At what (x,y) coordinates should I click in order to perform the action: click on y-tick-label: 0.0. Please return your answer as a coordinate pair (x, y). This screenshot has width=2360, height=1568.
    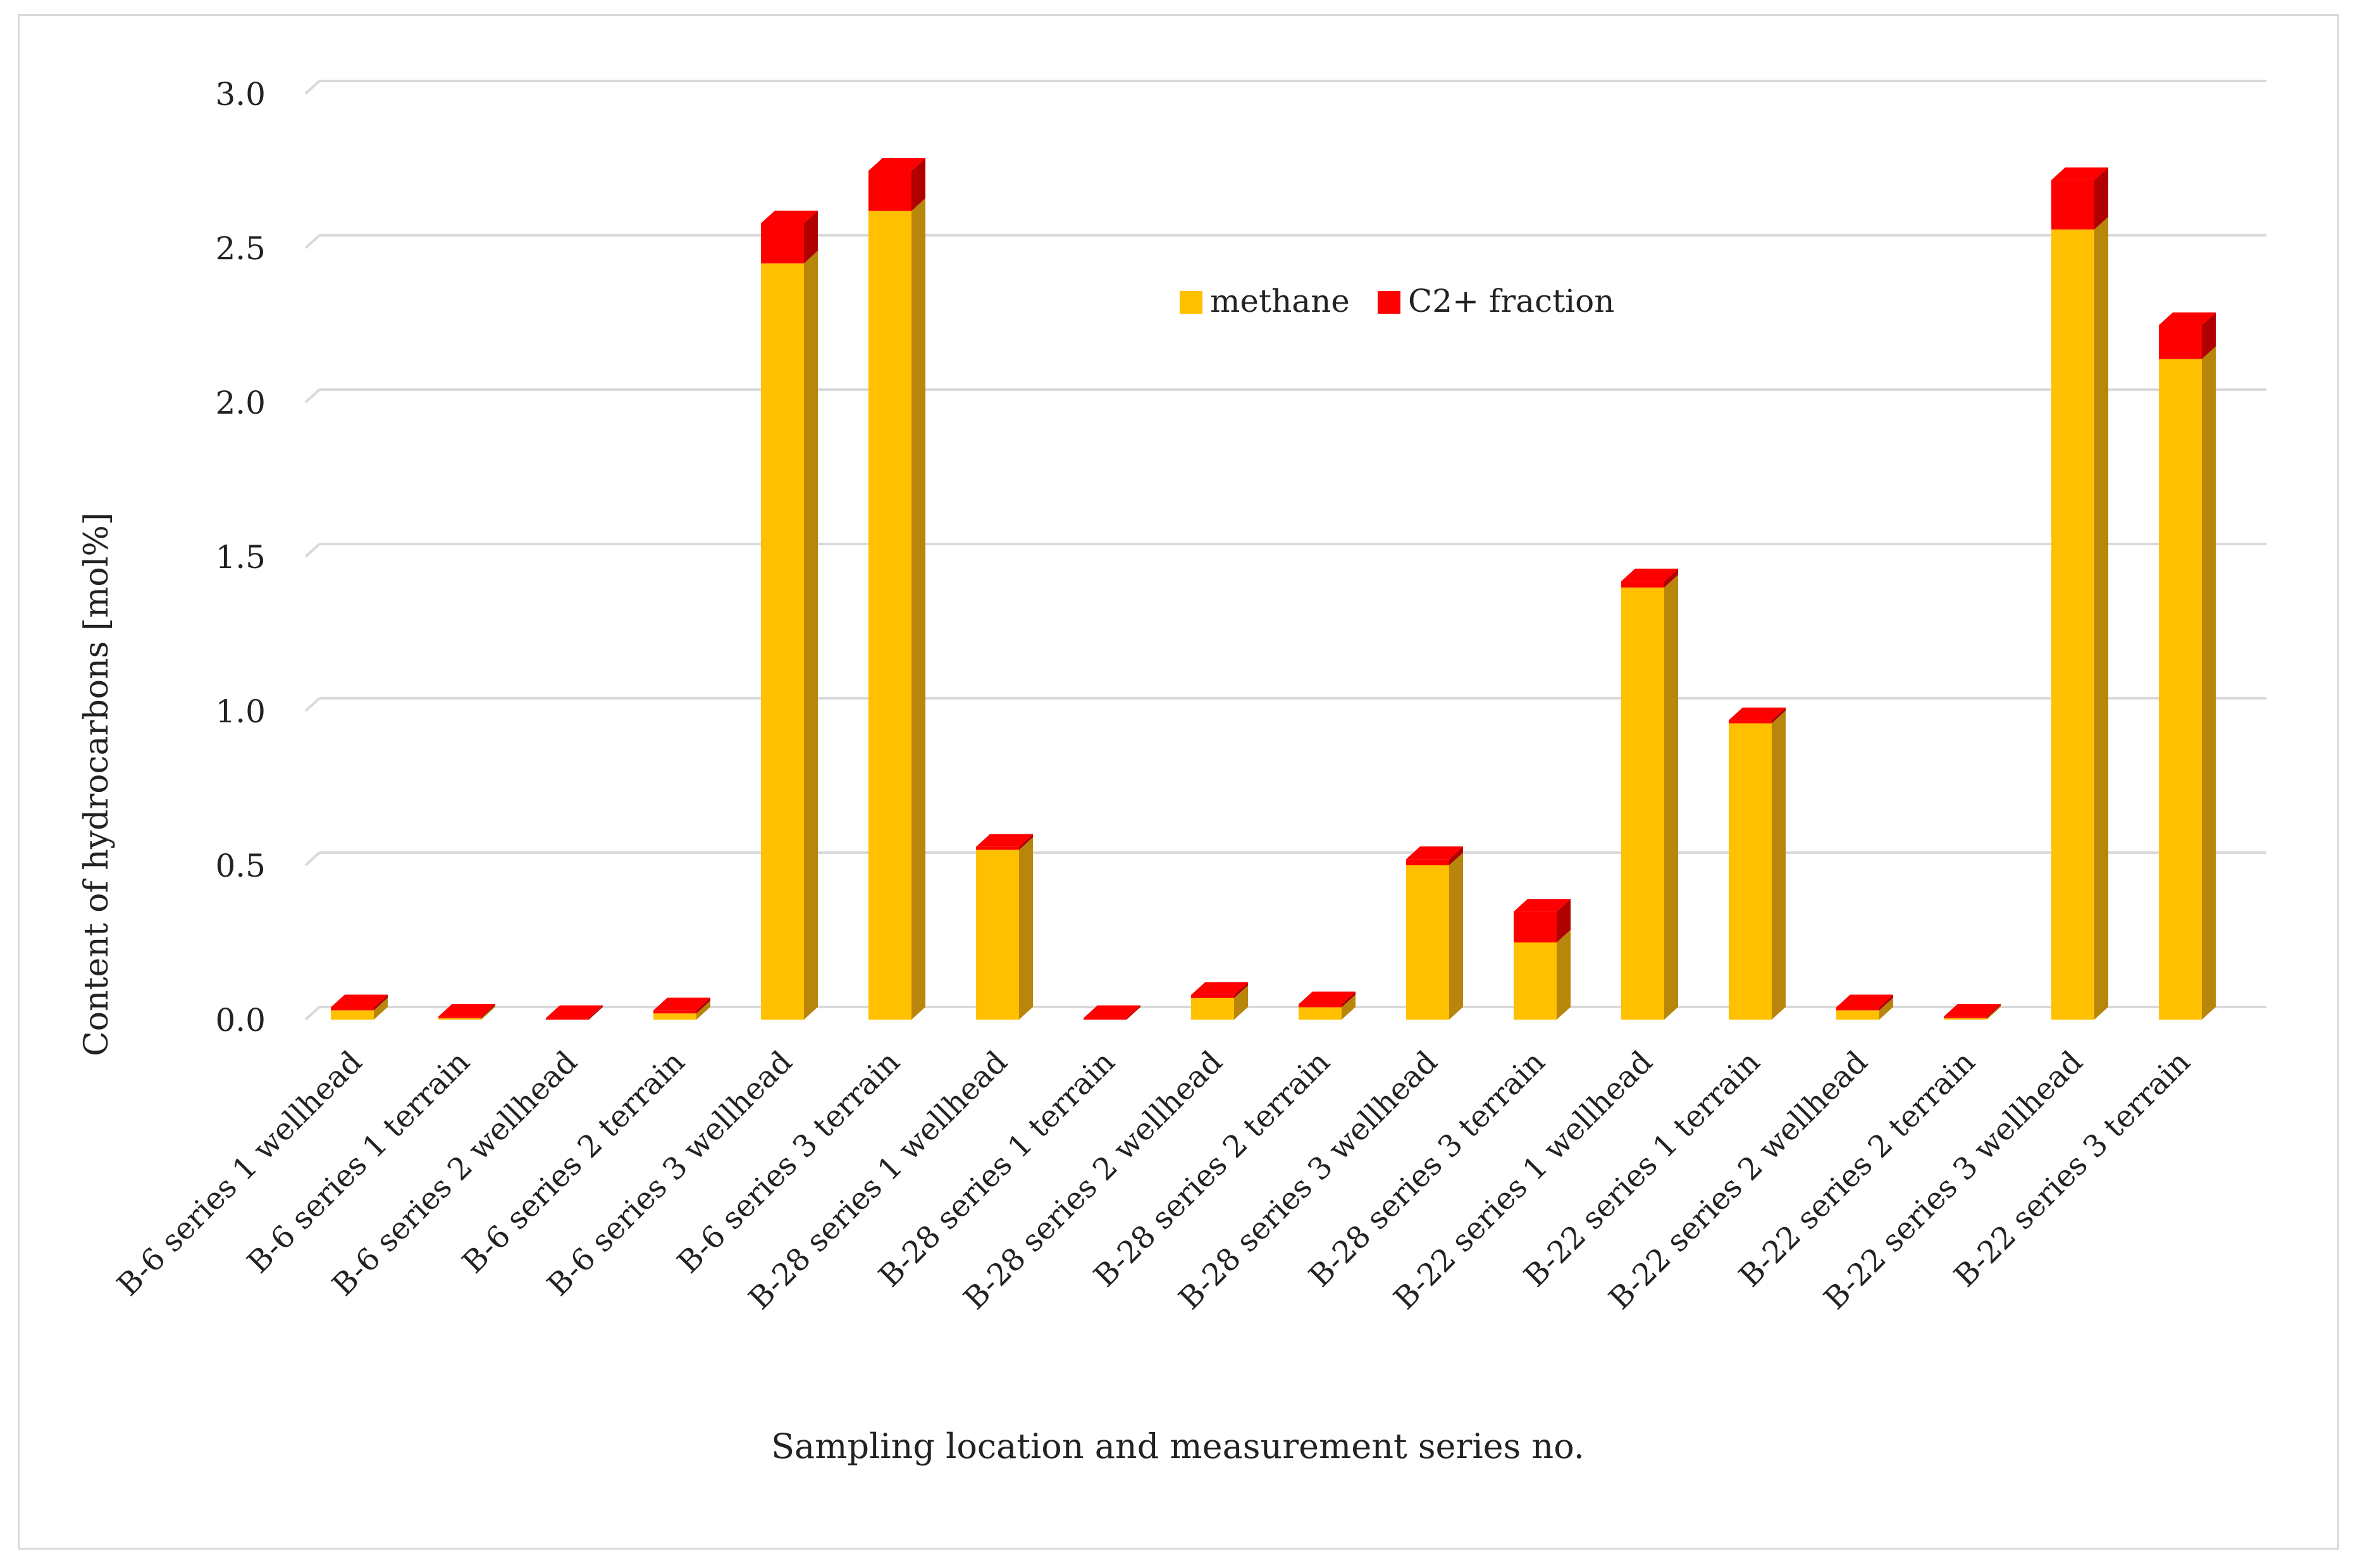
    Looking at the image, I should click on (240, 1020).